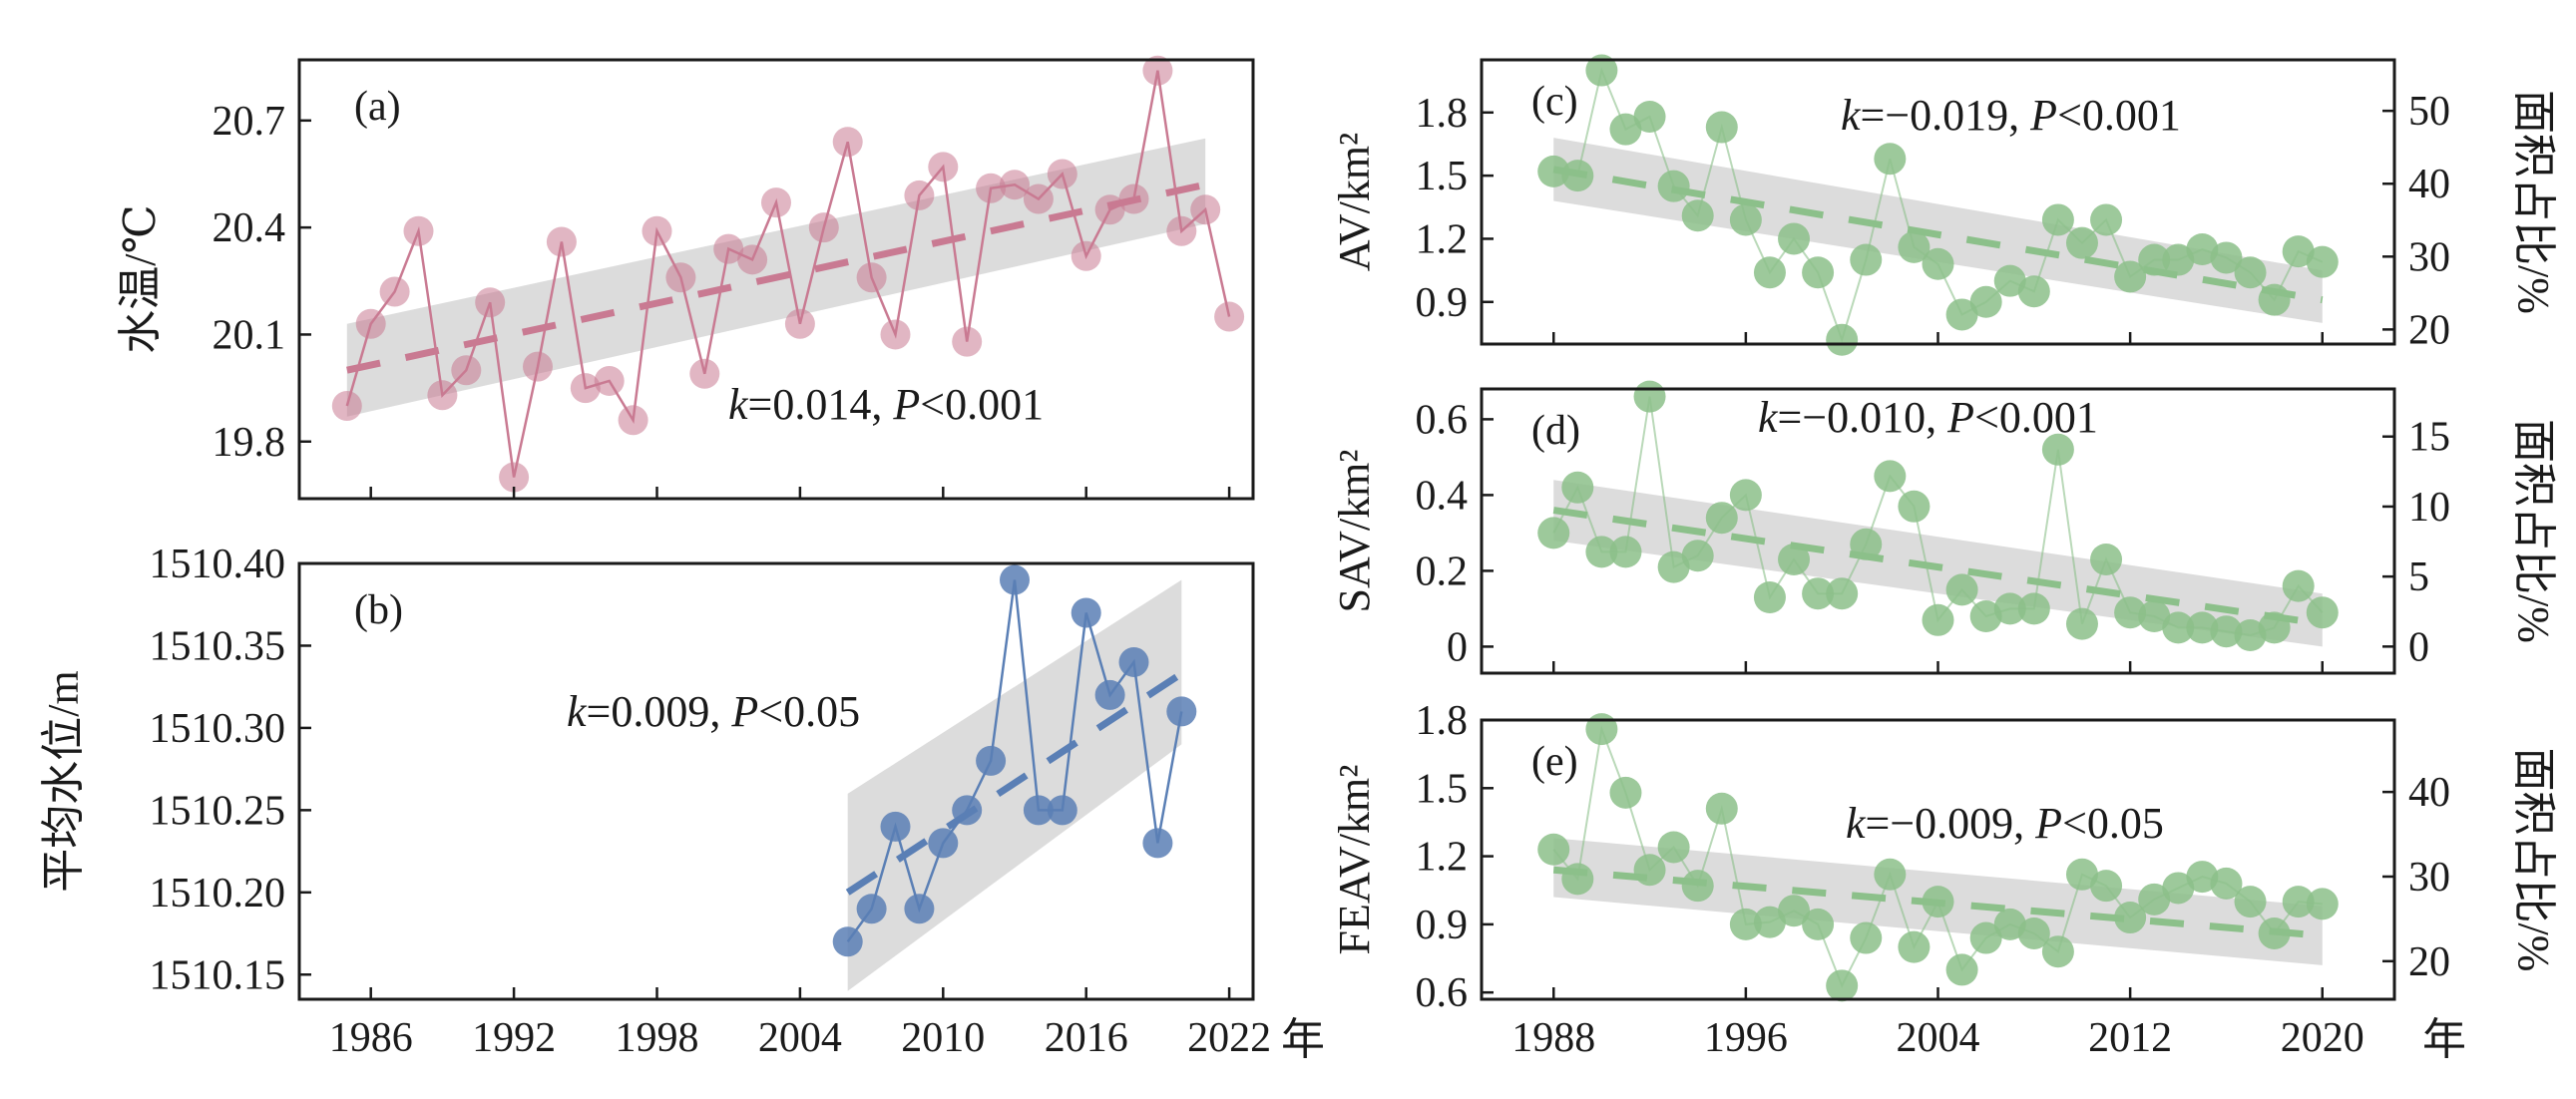 This screenshot has width=2576, height=1099. What do you see at coordinates (140, 278) in the screenshot?
I see `y-axis-label: 水温/℃` at bounding box center [140, 278].